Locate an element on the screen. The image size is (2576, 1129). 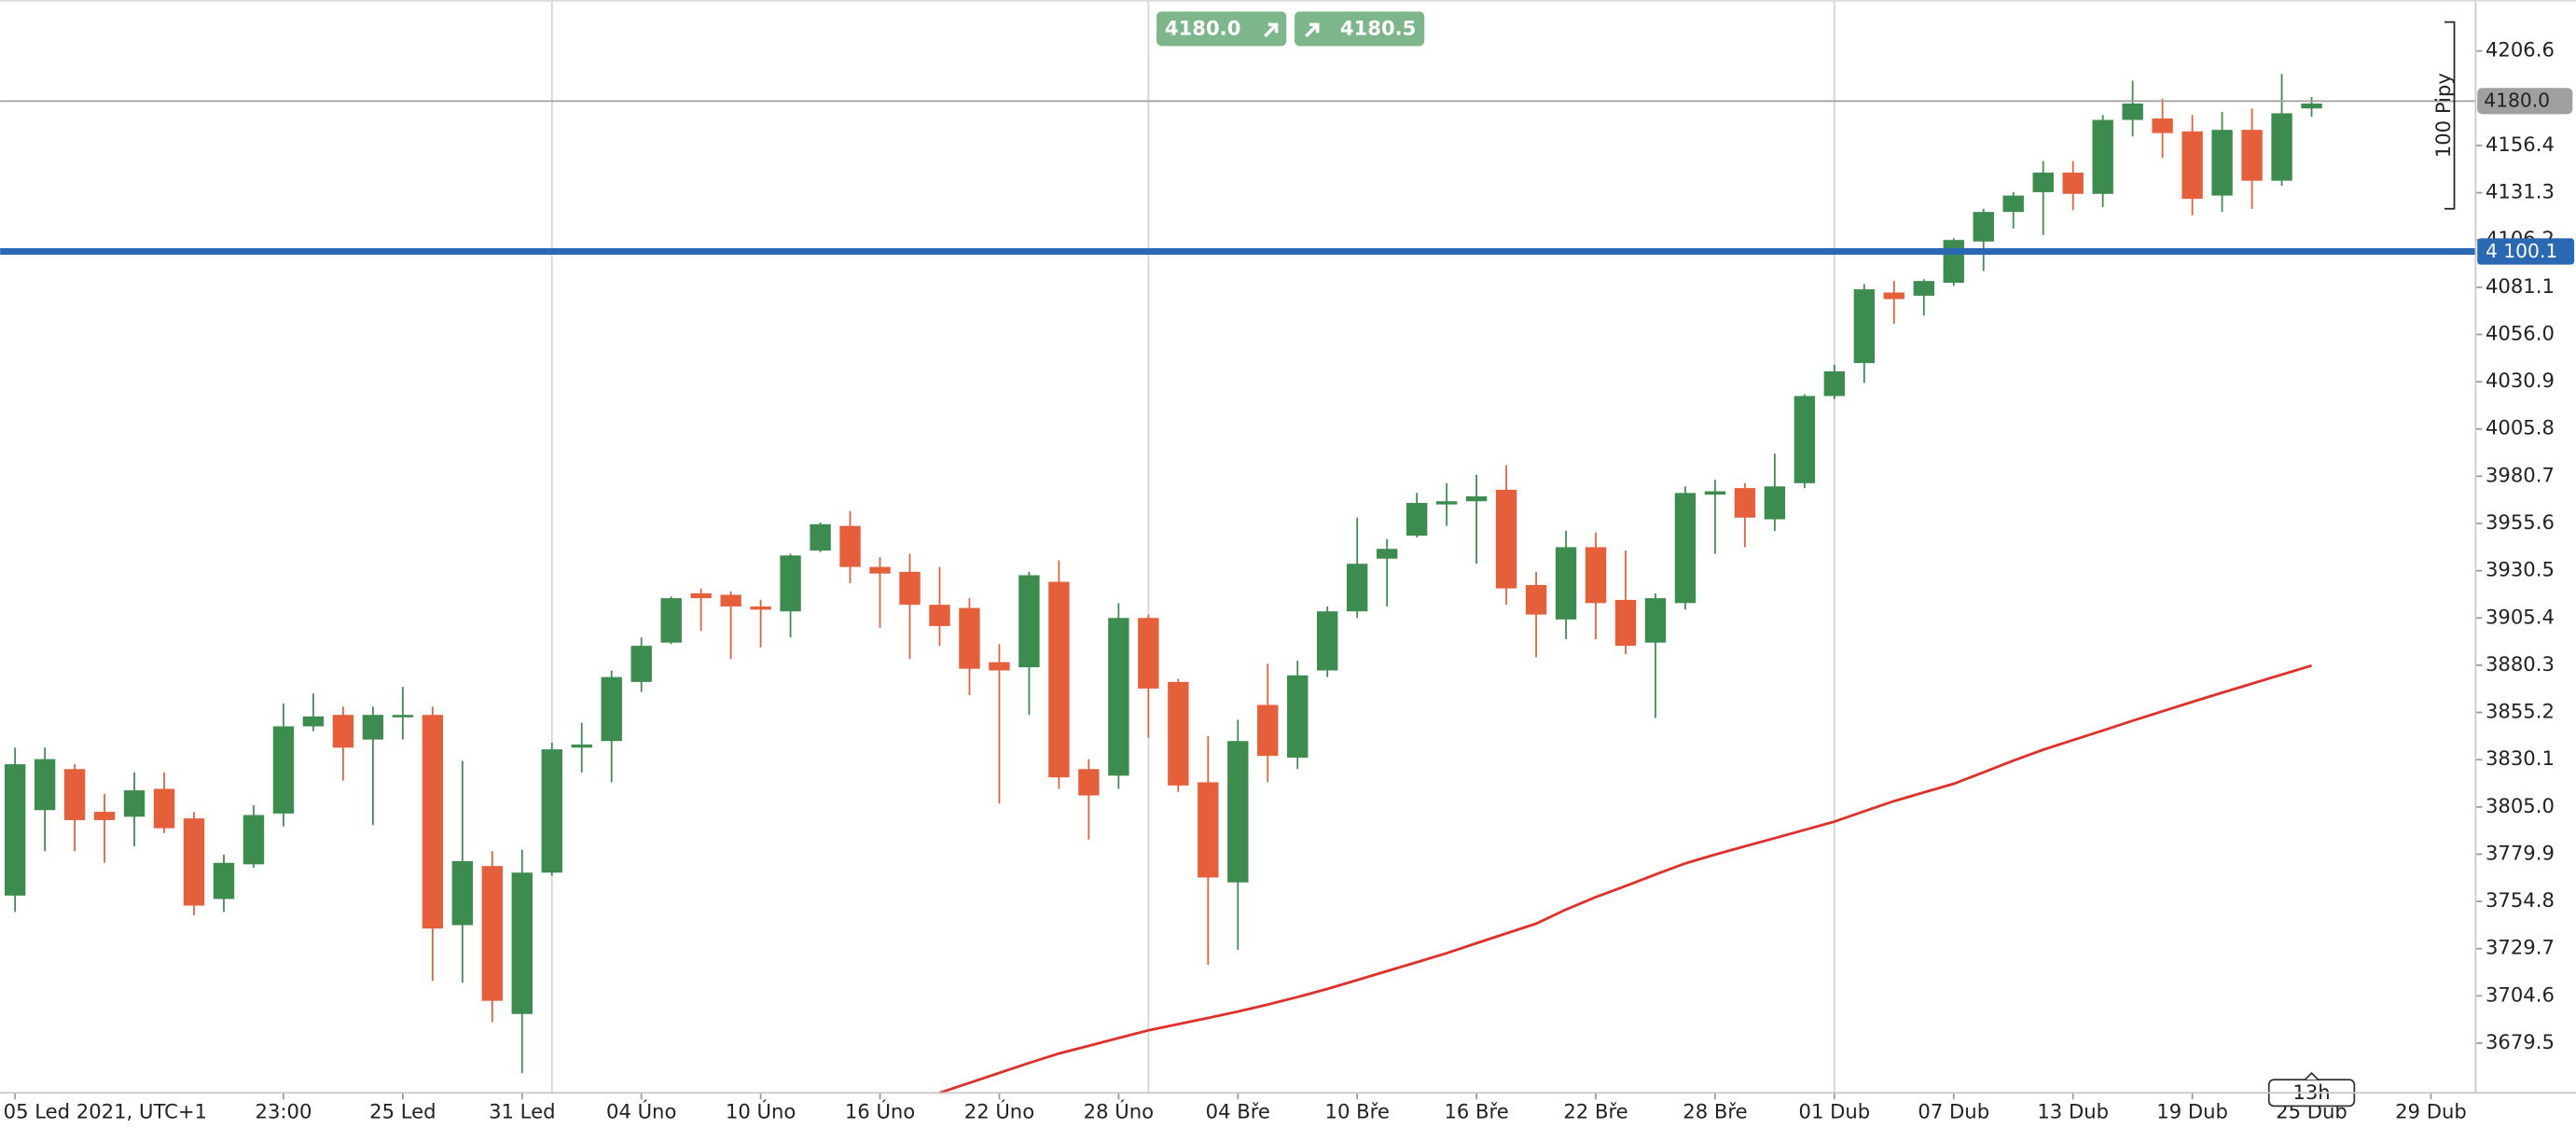
x-tick-label: 04 Bře is located at coordinates (1238, 1110).